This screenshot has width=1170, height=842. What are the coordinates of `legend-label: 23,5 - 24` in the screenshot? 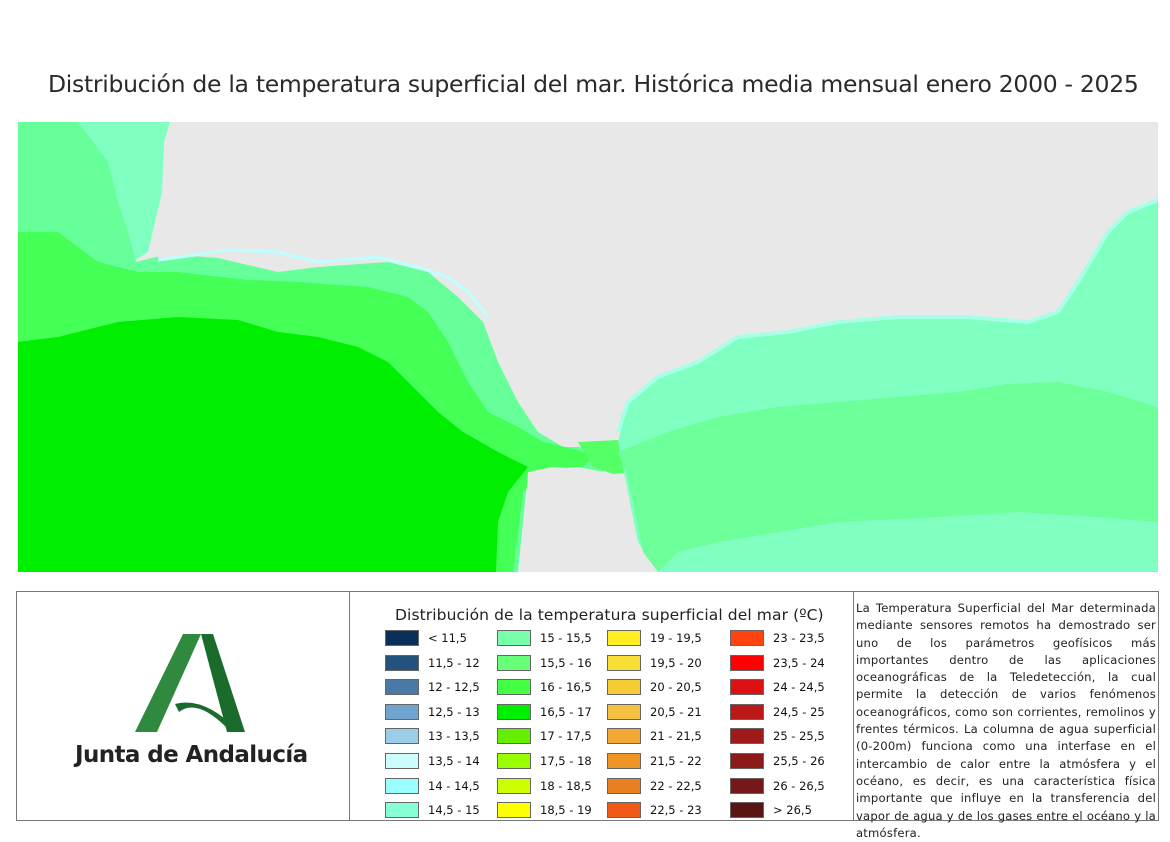 It's located at (799, 662).